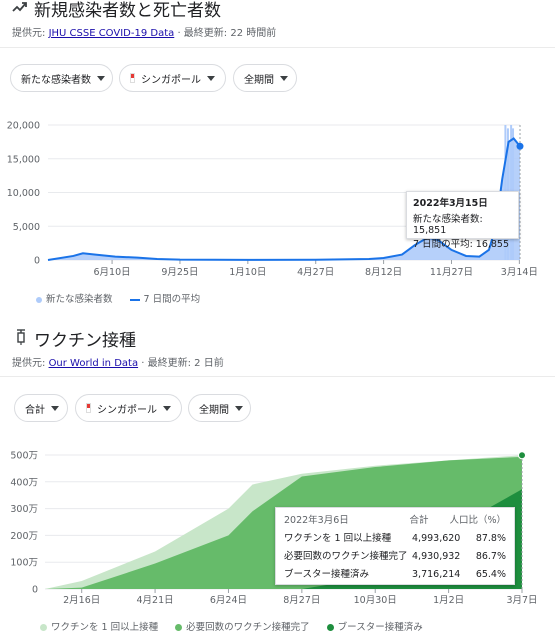 Image resolution: width=555 pixels, height=640 pixels. What do you see at coordinates (26, 227) in the screenshot?
I see `y-tick-label: 5,000` at bounding box center [26, 227].